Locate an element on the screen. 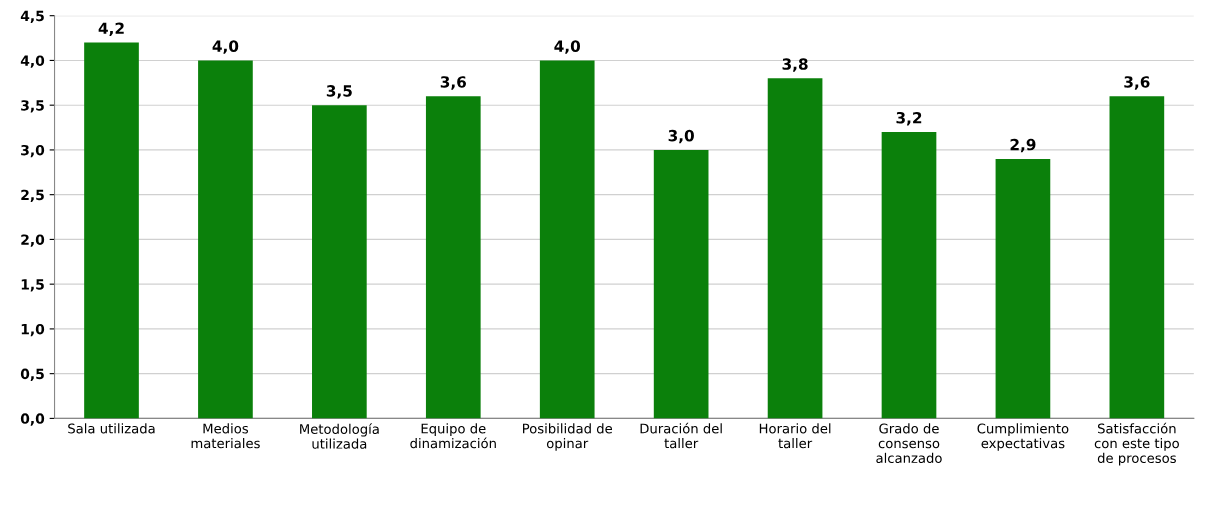  y-tick-label: 3,5 is located at coordinates (32, 106).